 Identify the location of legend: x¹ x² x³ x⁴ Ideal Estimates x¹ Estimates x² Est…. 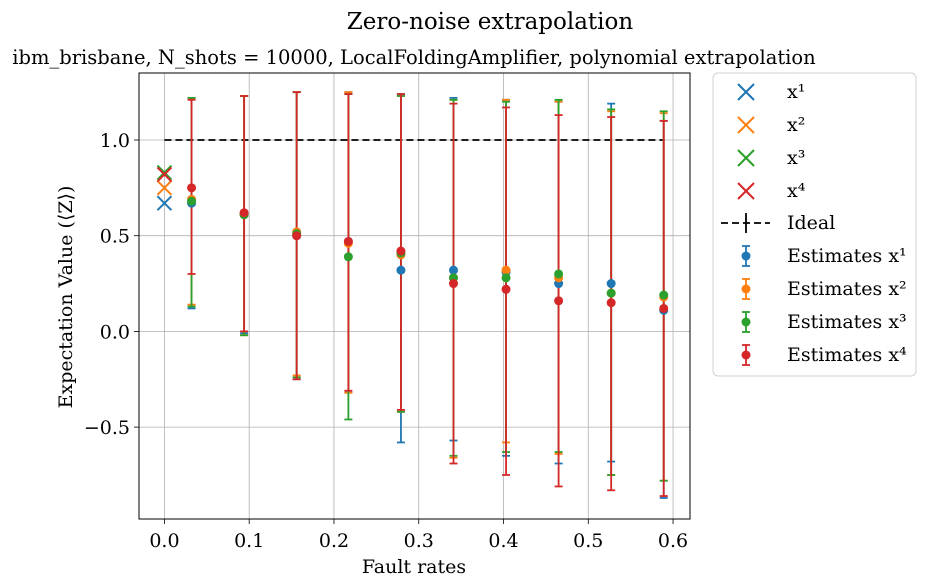
(814, 224).